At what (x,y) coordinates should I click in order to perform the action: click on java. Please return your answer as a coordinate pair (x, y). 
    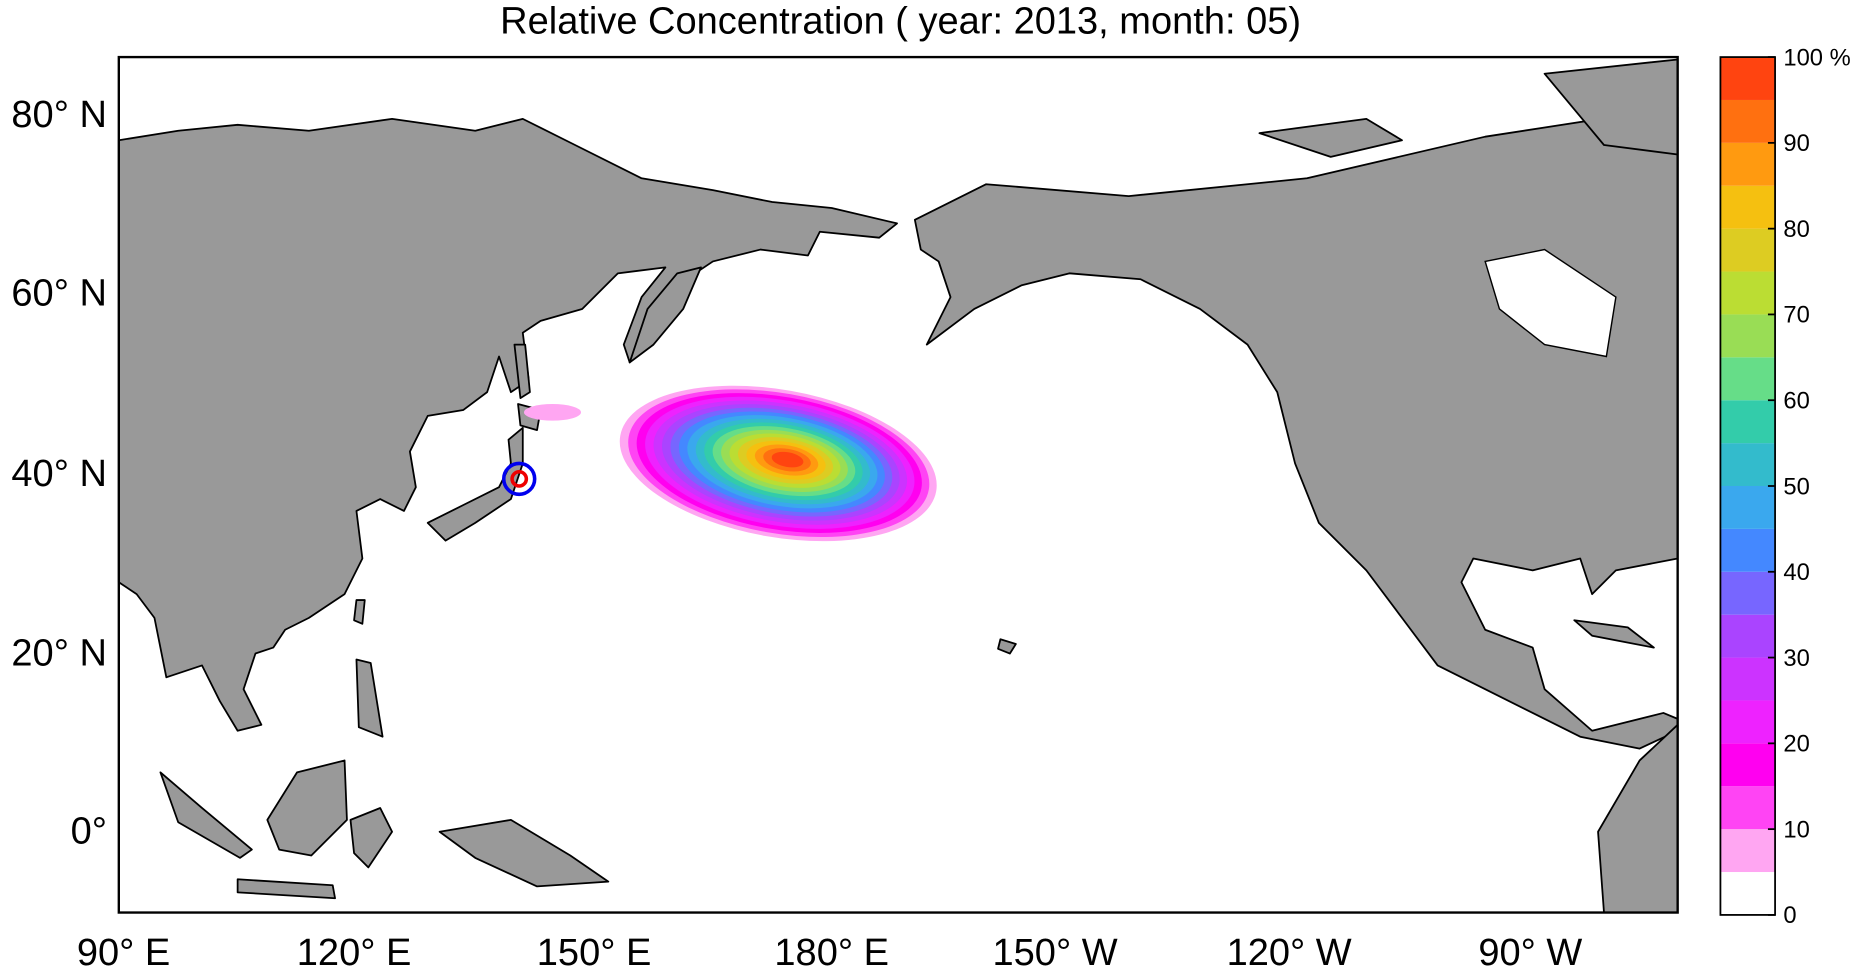
    Looking at the image, I should click on (286, 889).